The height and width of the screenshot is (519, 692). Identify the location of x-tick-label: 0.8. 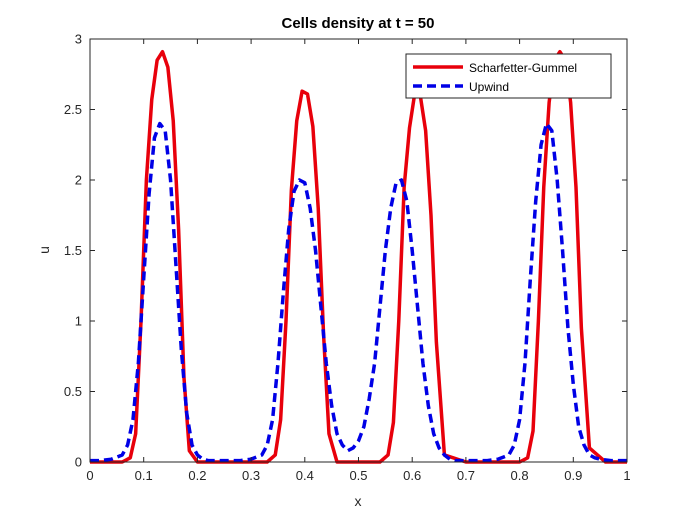
(520, 475).